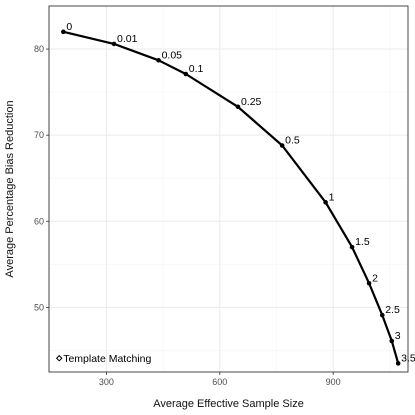 The image size is (415, 415). I want to click on x-axis-title: Average Effective Sample Size, so click(228, 404).